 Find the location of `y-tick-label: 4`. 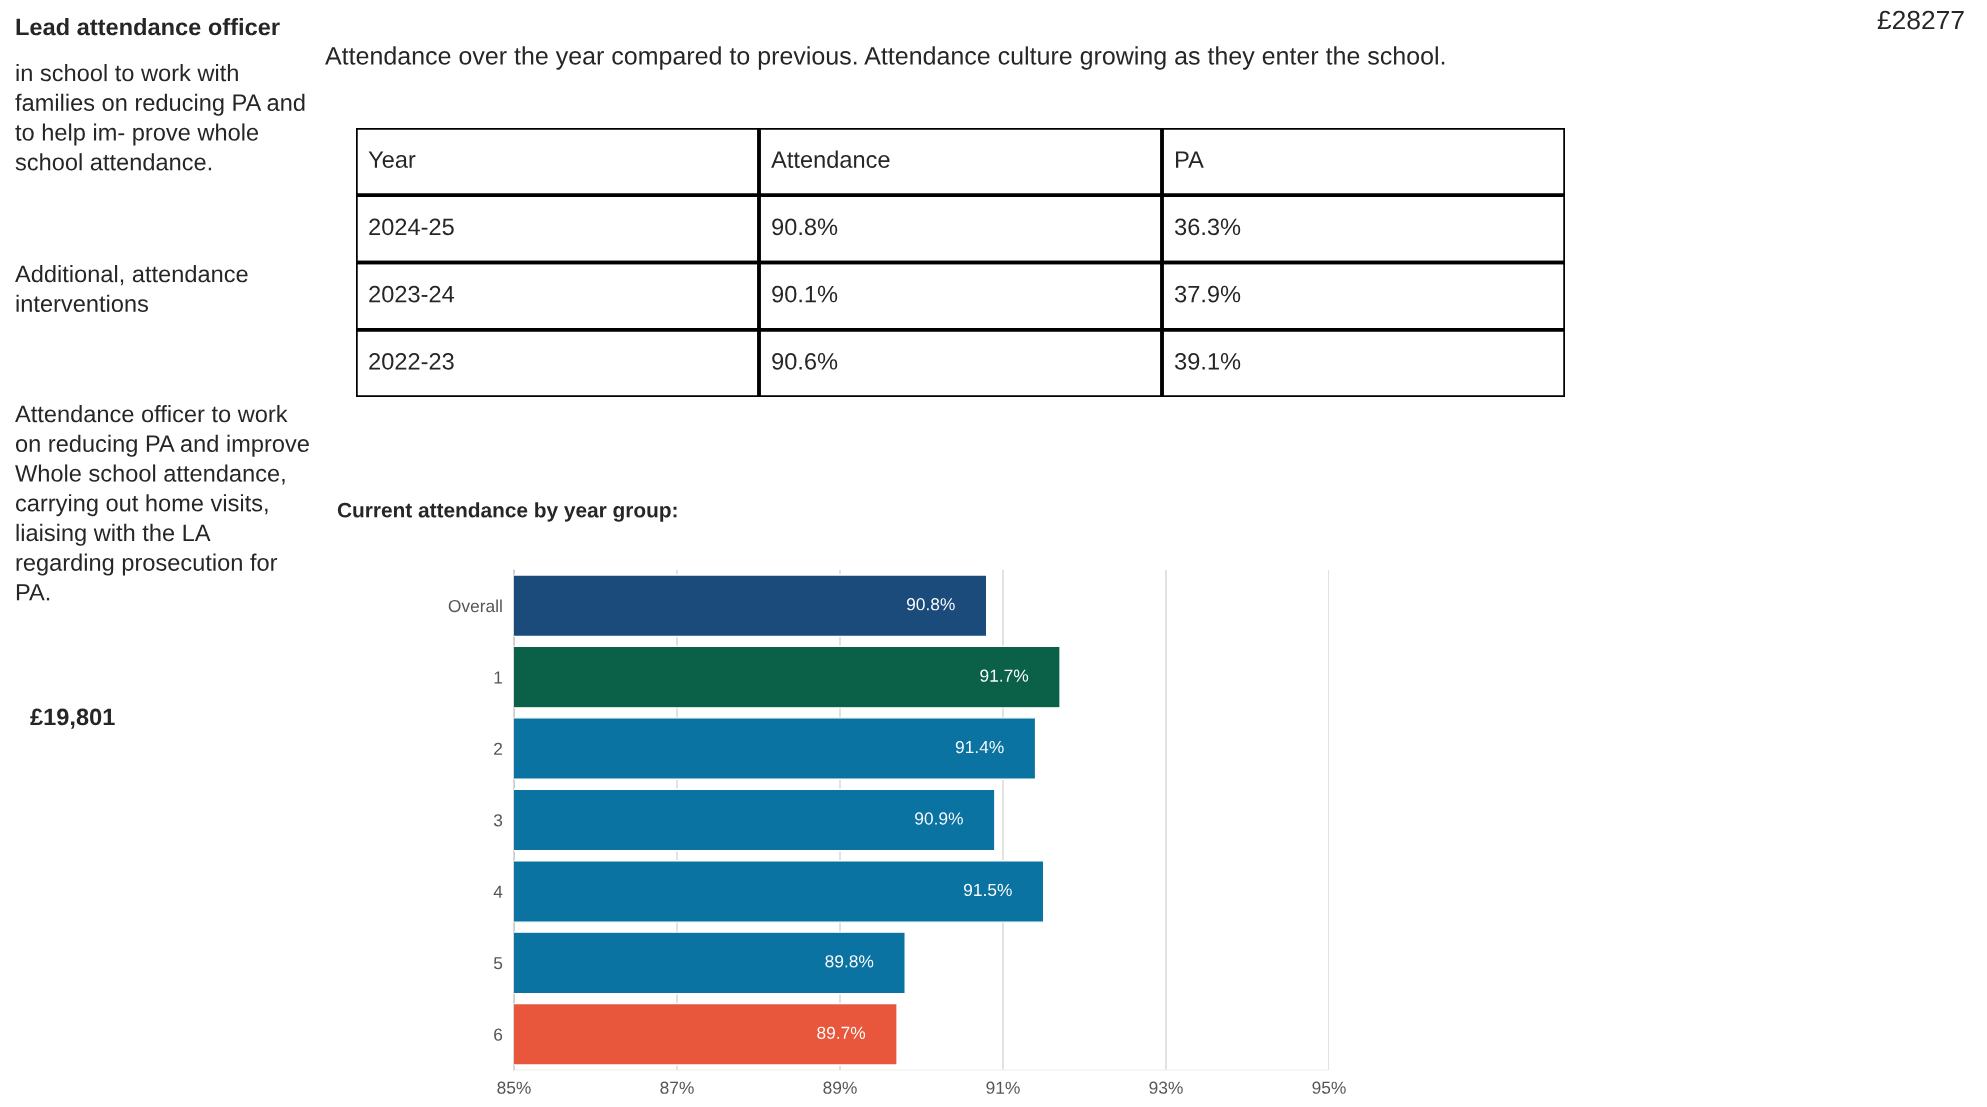

y-tick-label: 4 is located at coordinates (498, 891).